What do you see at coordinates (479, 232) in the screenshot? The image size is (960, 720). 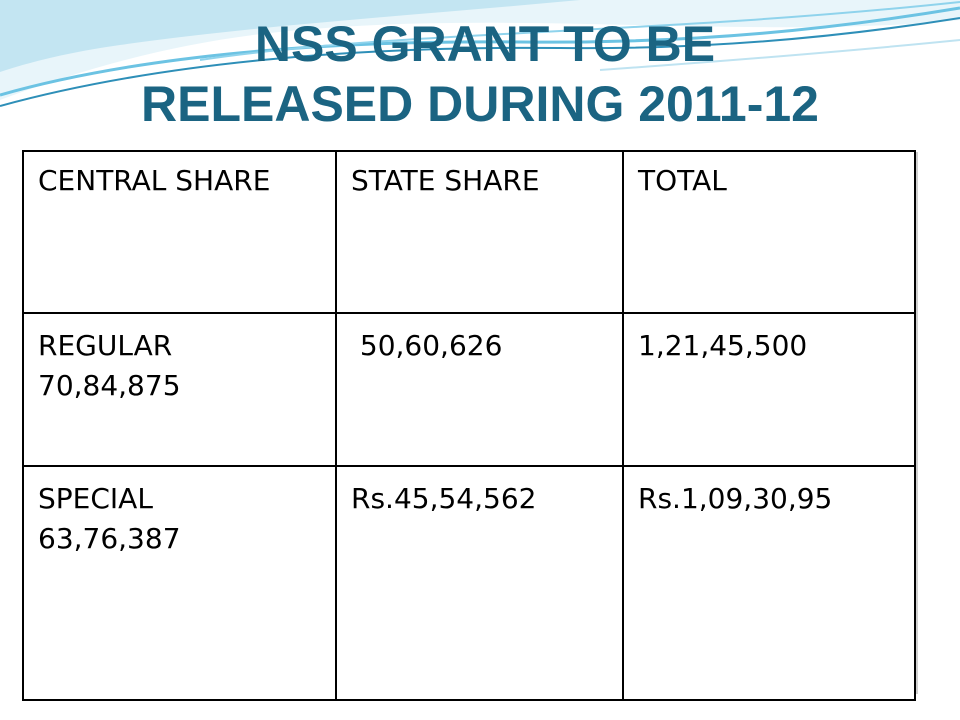 I see `header-state-share: STATE SHARE` at bounding box center [479, 232].